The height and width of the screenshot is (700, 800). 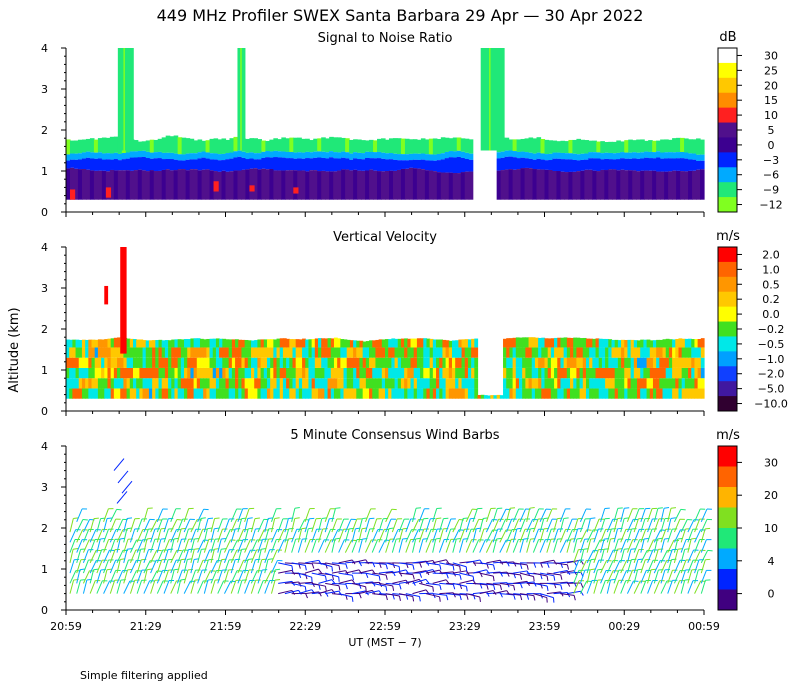 What do you see at coordinates (771, 85) in the screenshot?
I see `colorbar-label: 20` at bounding box center [771, 85].